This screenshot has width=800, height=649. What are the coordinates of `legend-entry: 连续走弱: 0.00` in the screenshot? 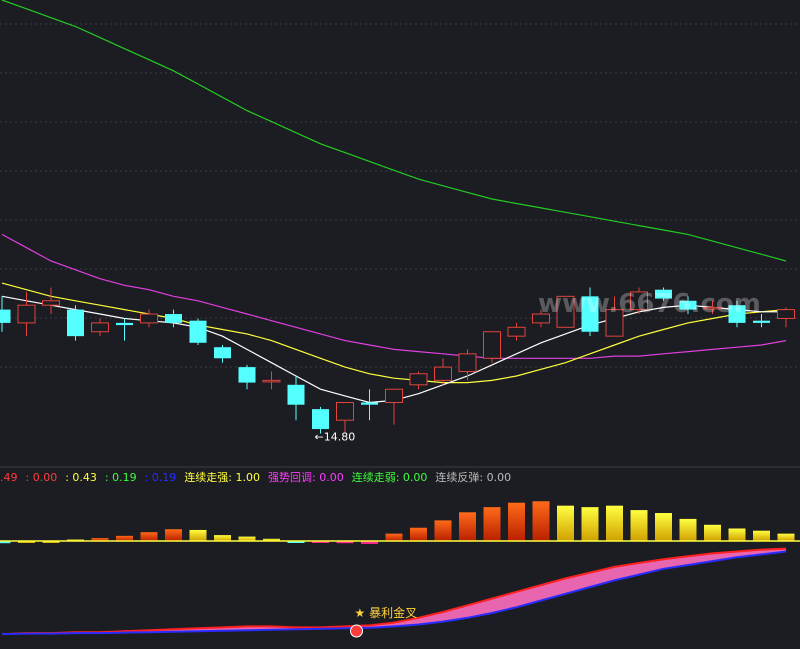 It's located at (390, 477).